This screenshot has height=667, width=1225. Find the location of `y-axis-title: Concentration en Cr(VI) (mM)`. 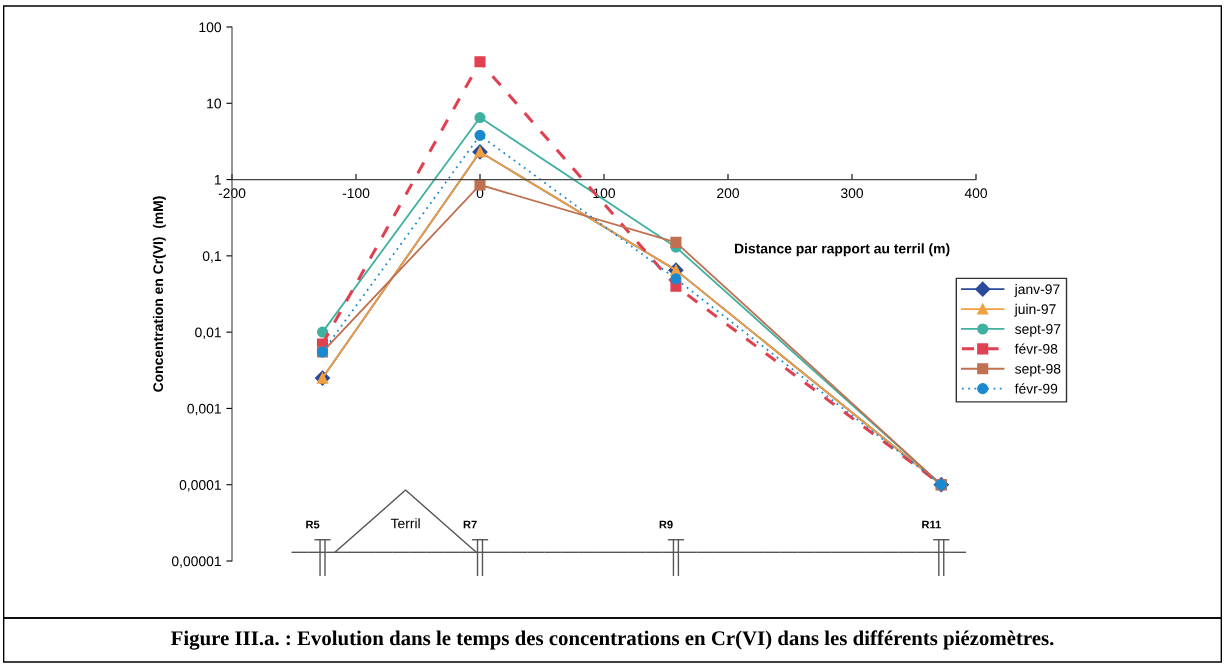

y-axis-title: Concentration en Cr(VI) (mM) is located at coordinates (159, 294).